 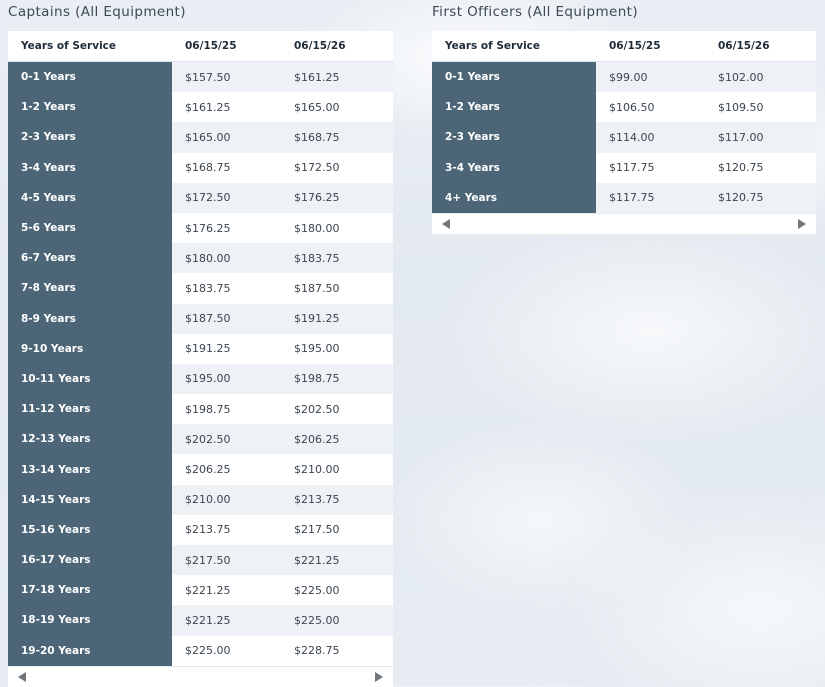 What do you see at coordinates (760, 77) in the screenshot?
I see `cell-rate-2026: $102.00` at bounding box center [760, 77].